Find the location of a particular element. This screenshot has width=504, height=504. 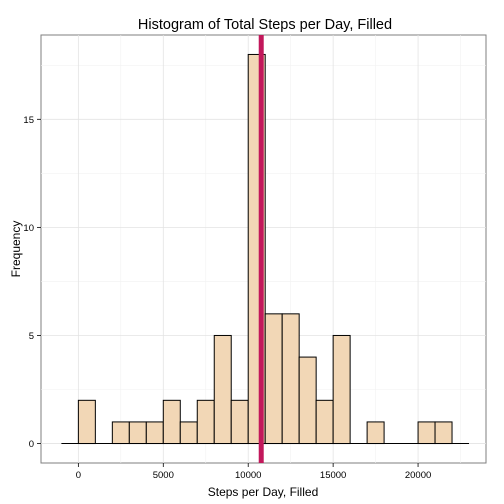

x-tick-label: 20000 is located at coordinates (418, 475).